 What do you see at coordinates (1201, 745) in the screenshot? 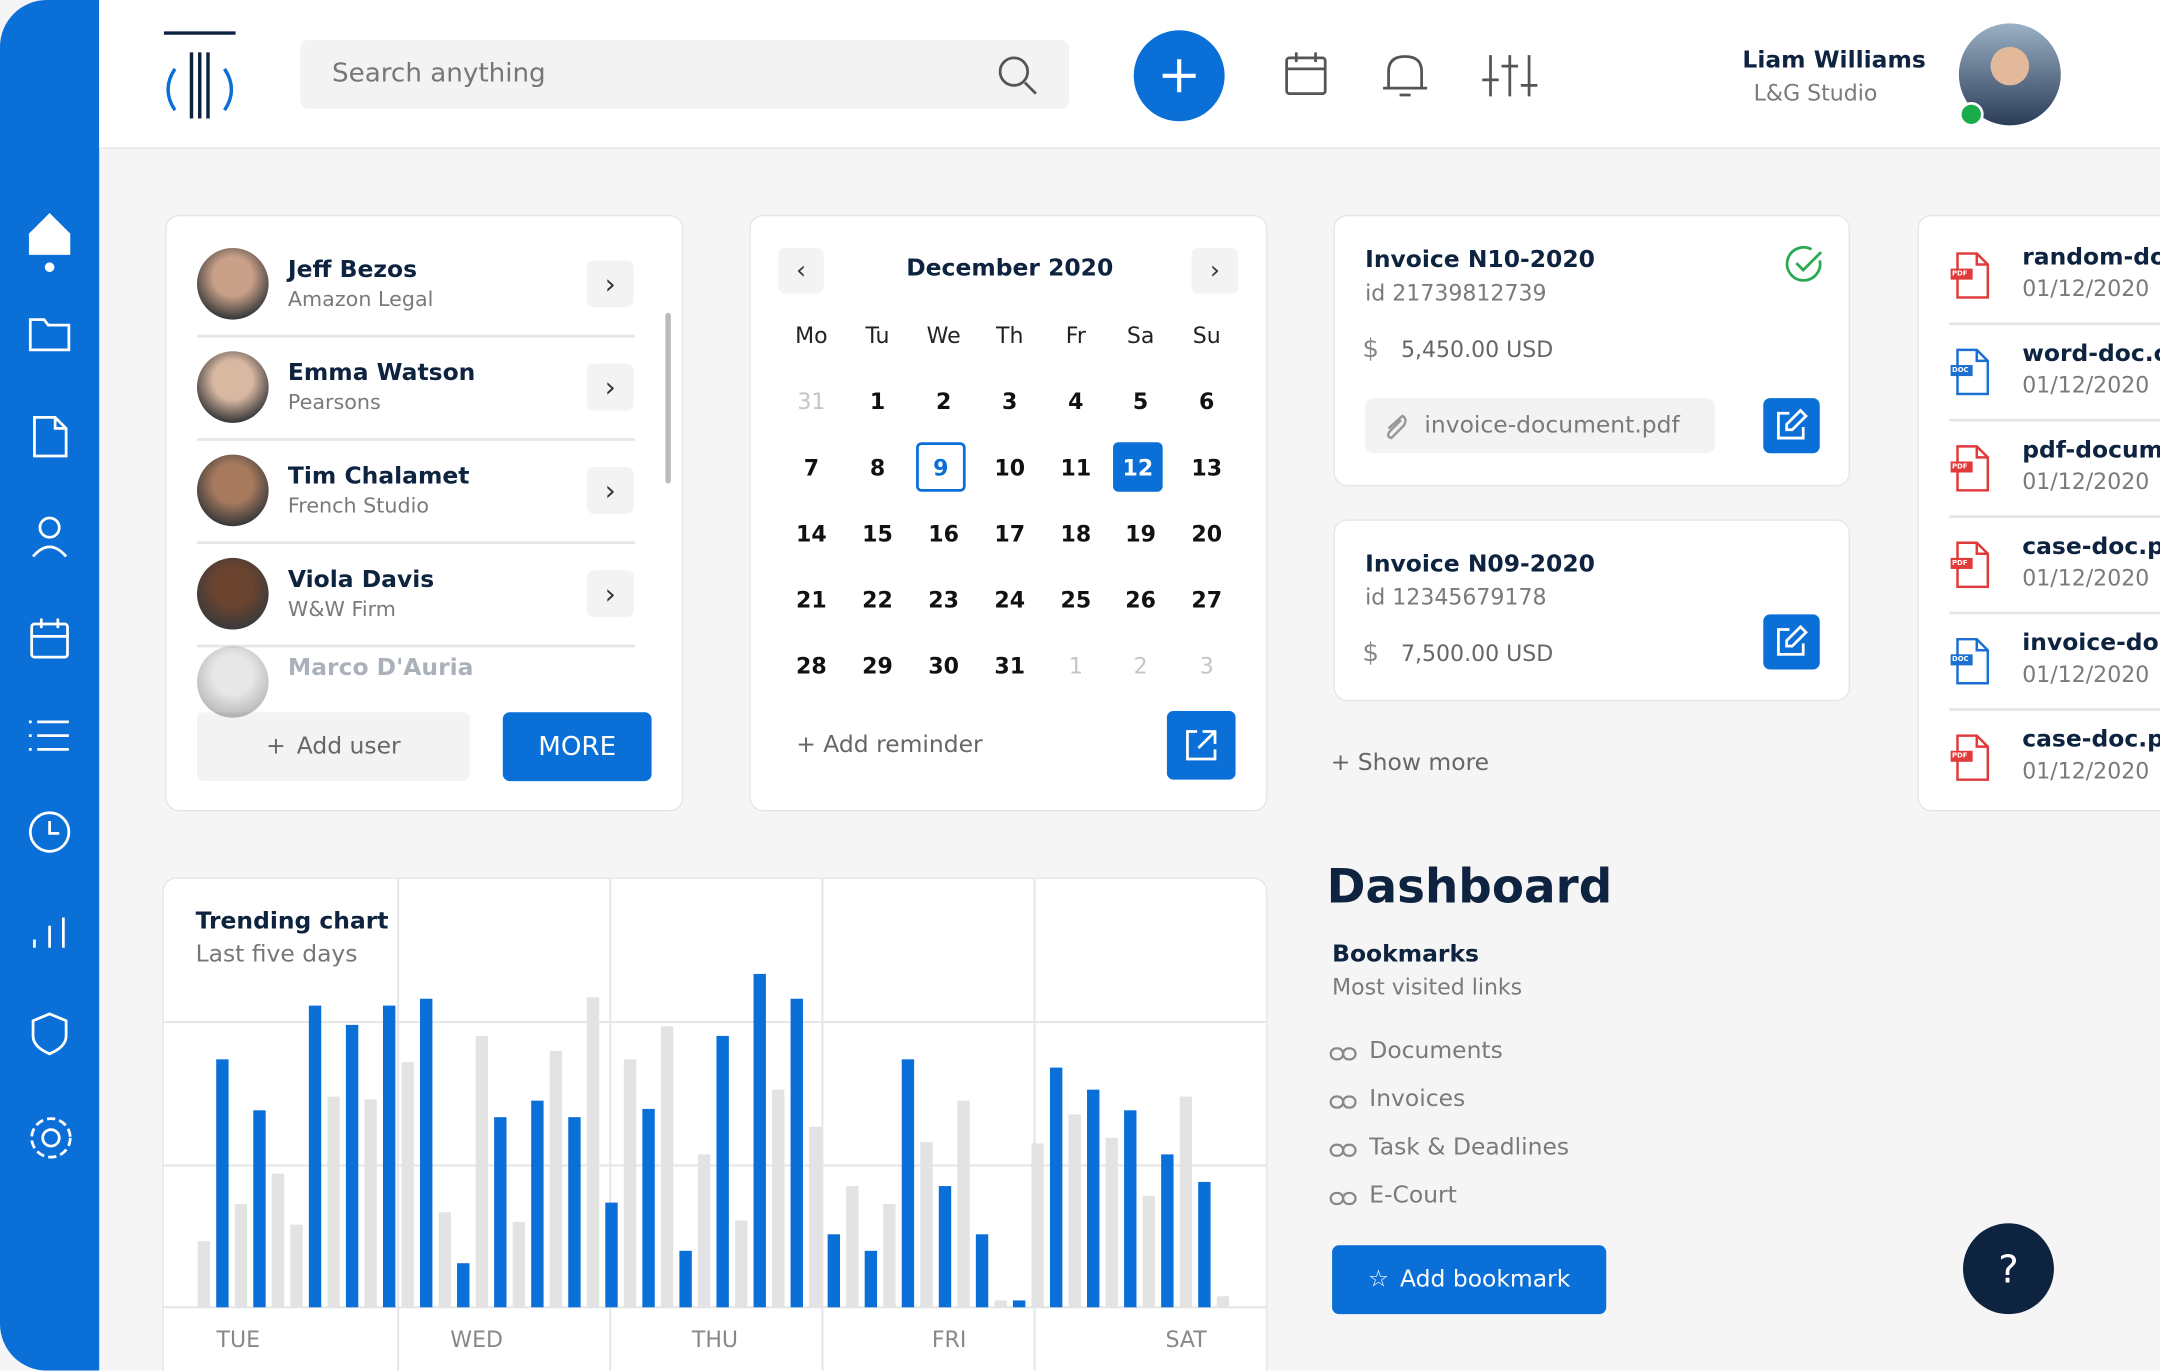
I see `open-calendar-button` at bounding box center [1201, 745].